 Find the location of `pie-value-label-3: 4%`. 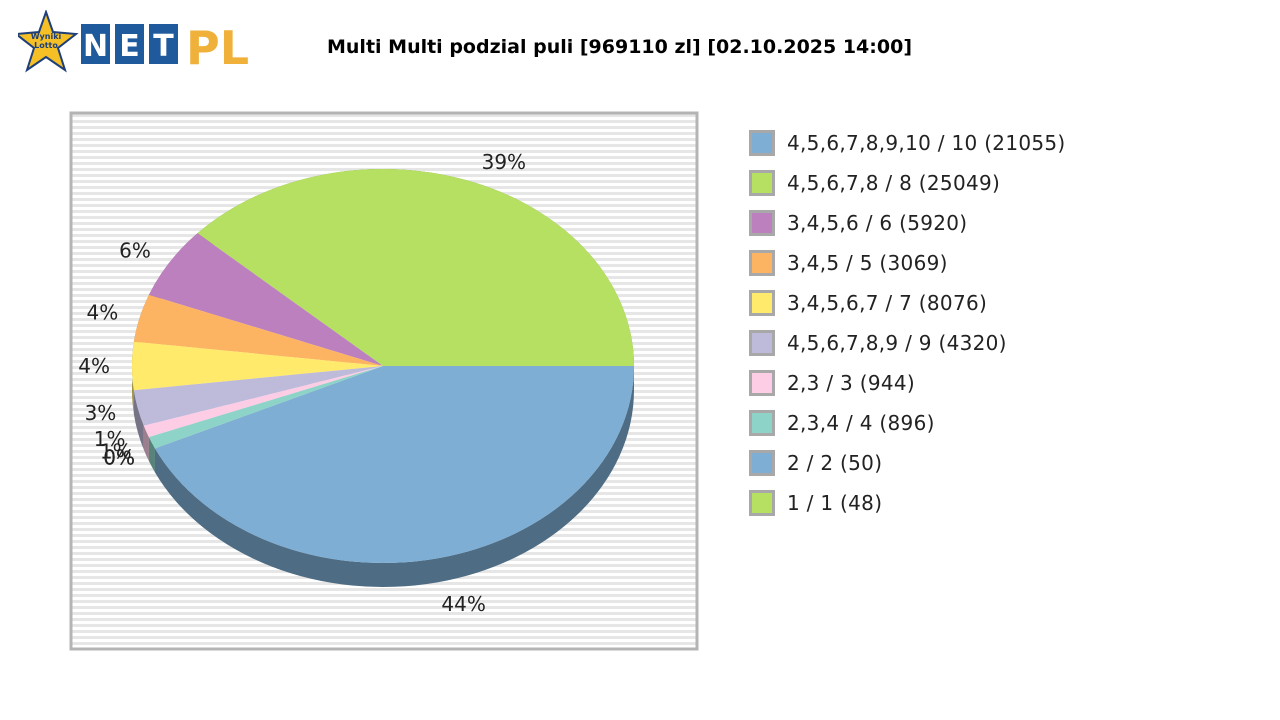

pie-value-label-3: 4% is located at coordinates (103, 313).